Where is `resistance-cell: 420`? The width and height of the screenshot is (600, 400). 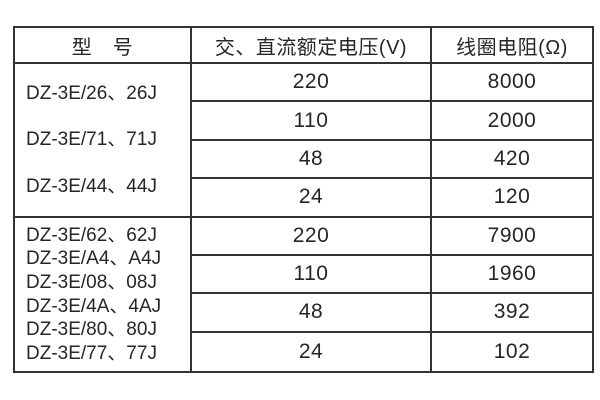
resistance-cell: 420 is located at coordinates (512, 160).